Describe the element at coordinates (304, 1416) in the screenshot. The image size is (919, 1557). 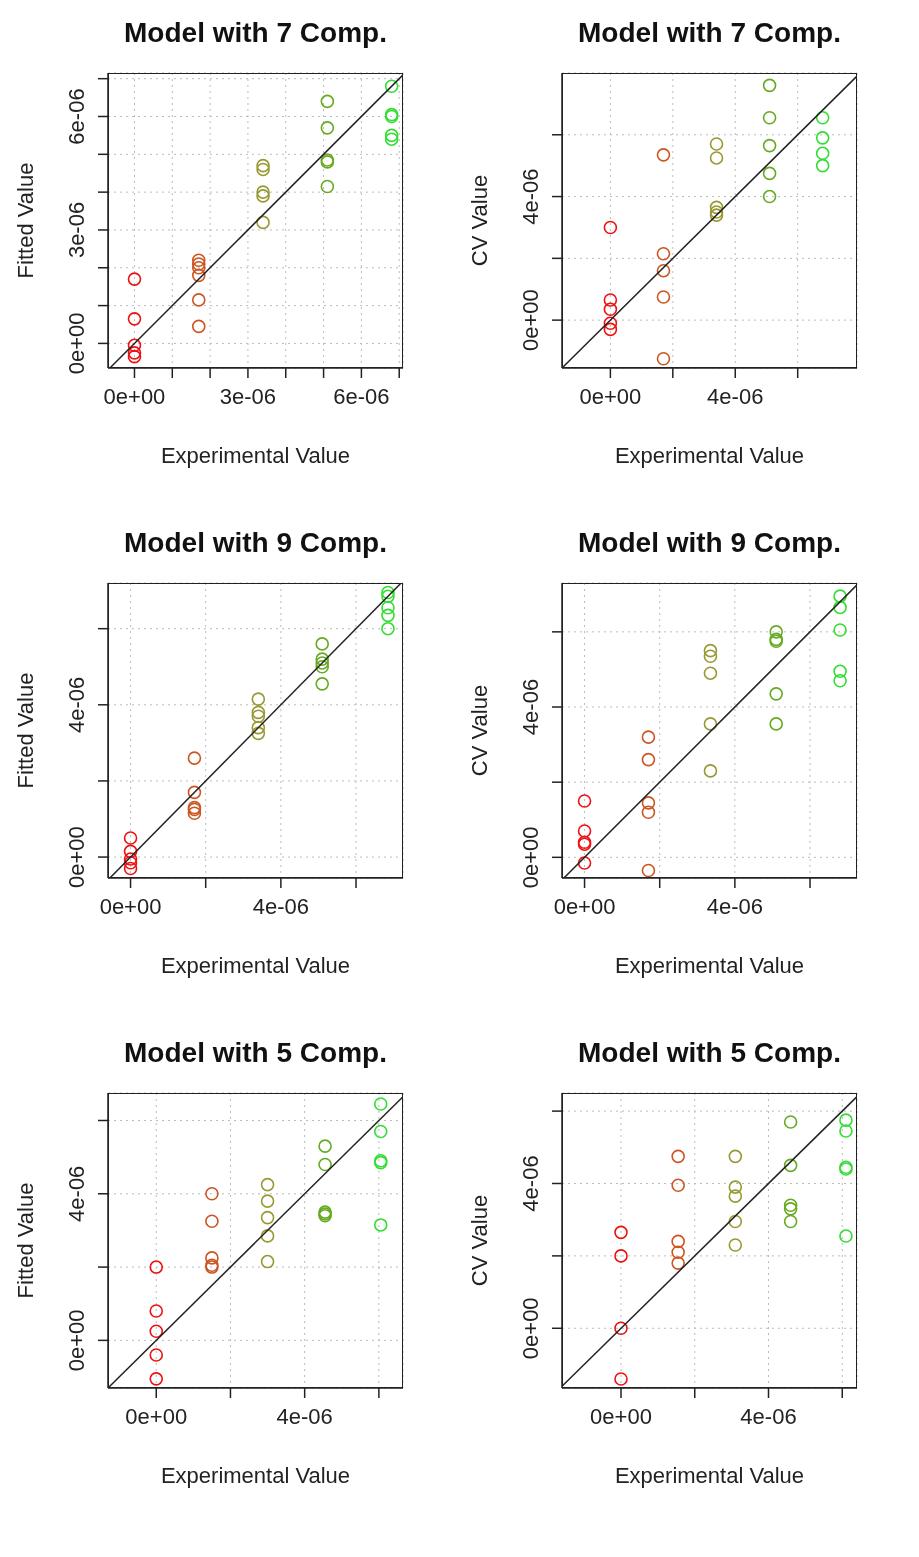
I see `x-tick-label: 4e-06` at that location.